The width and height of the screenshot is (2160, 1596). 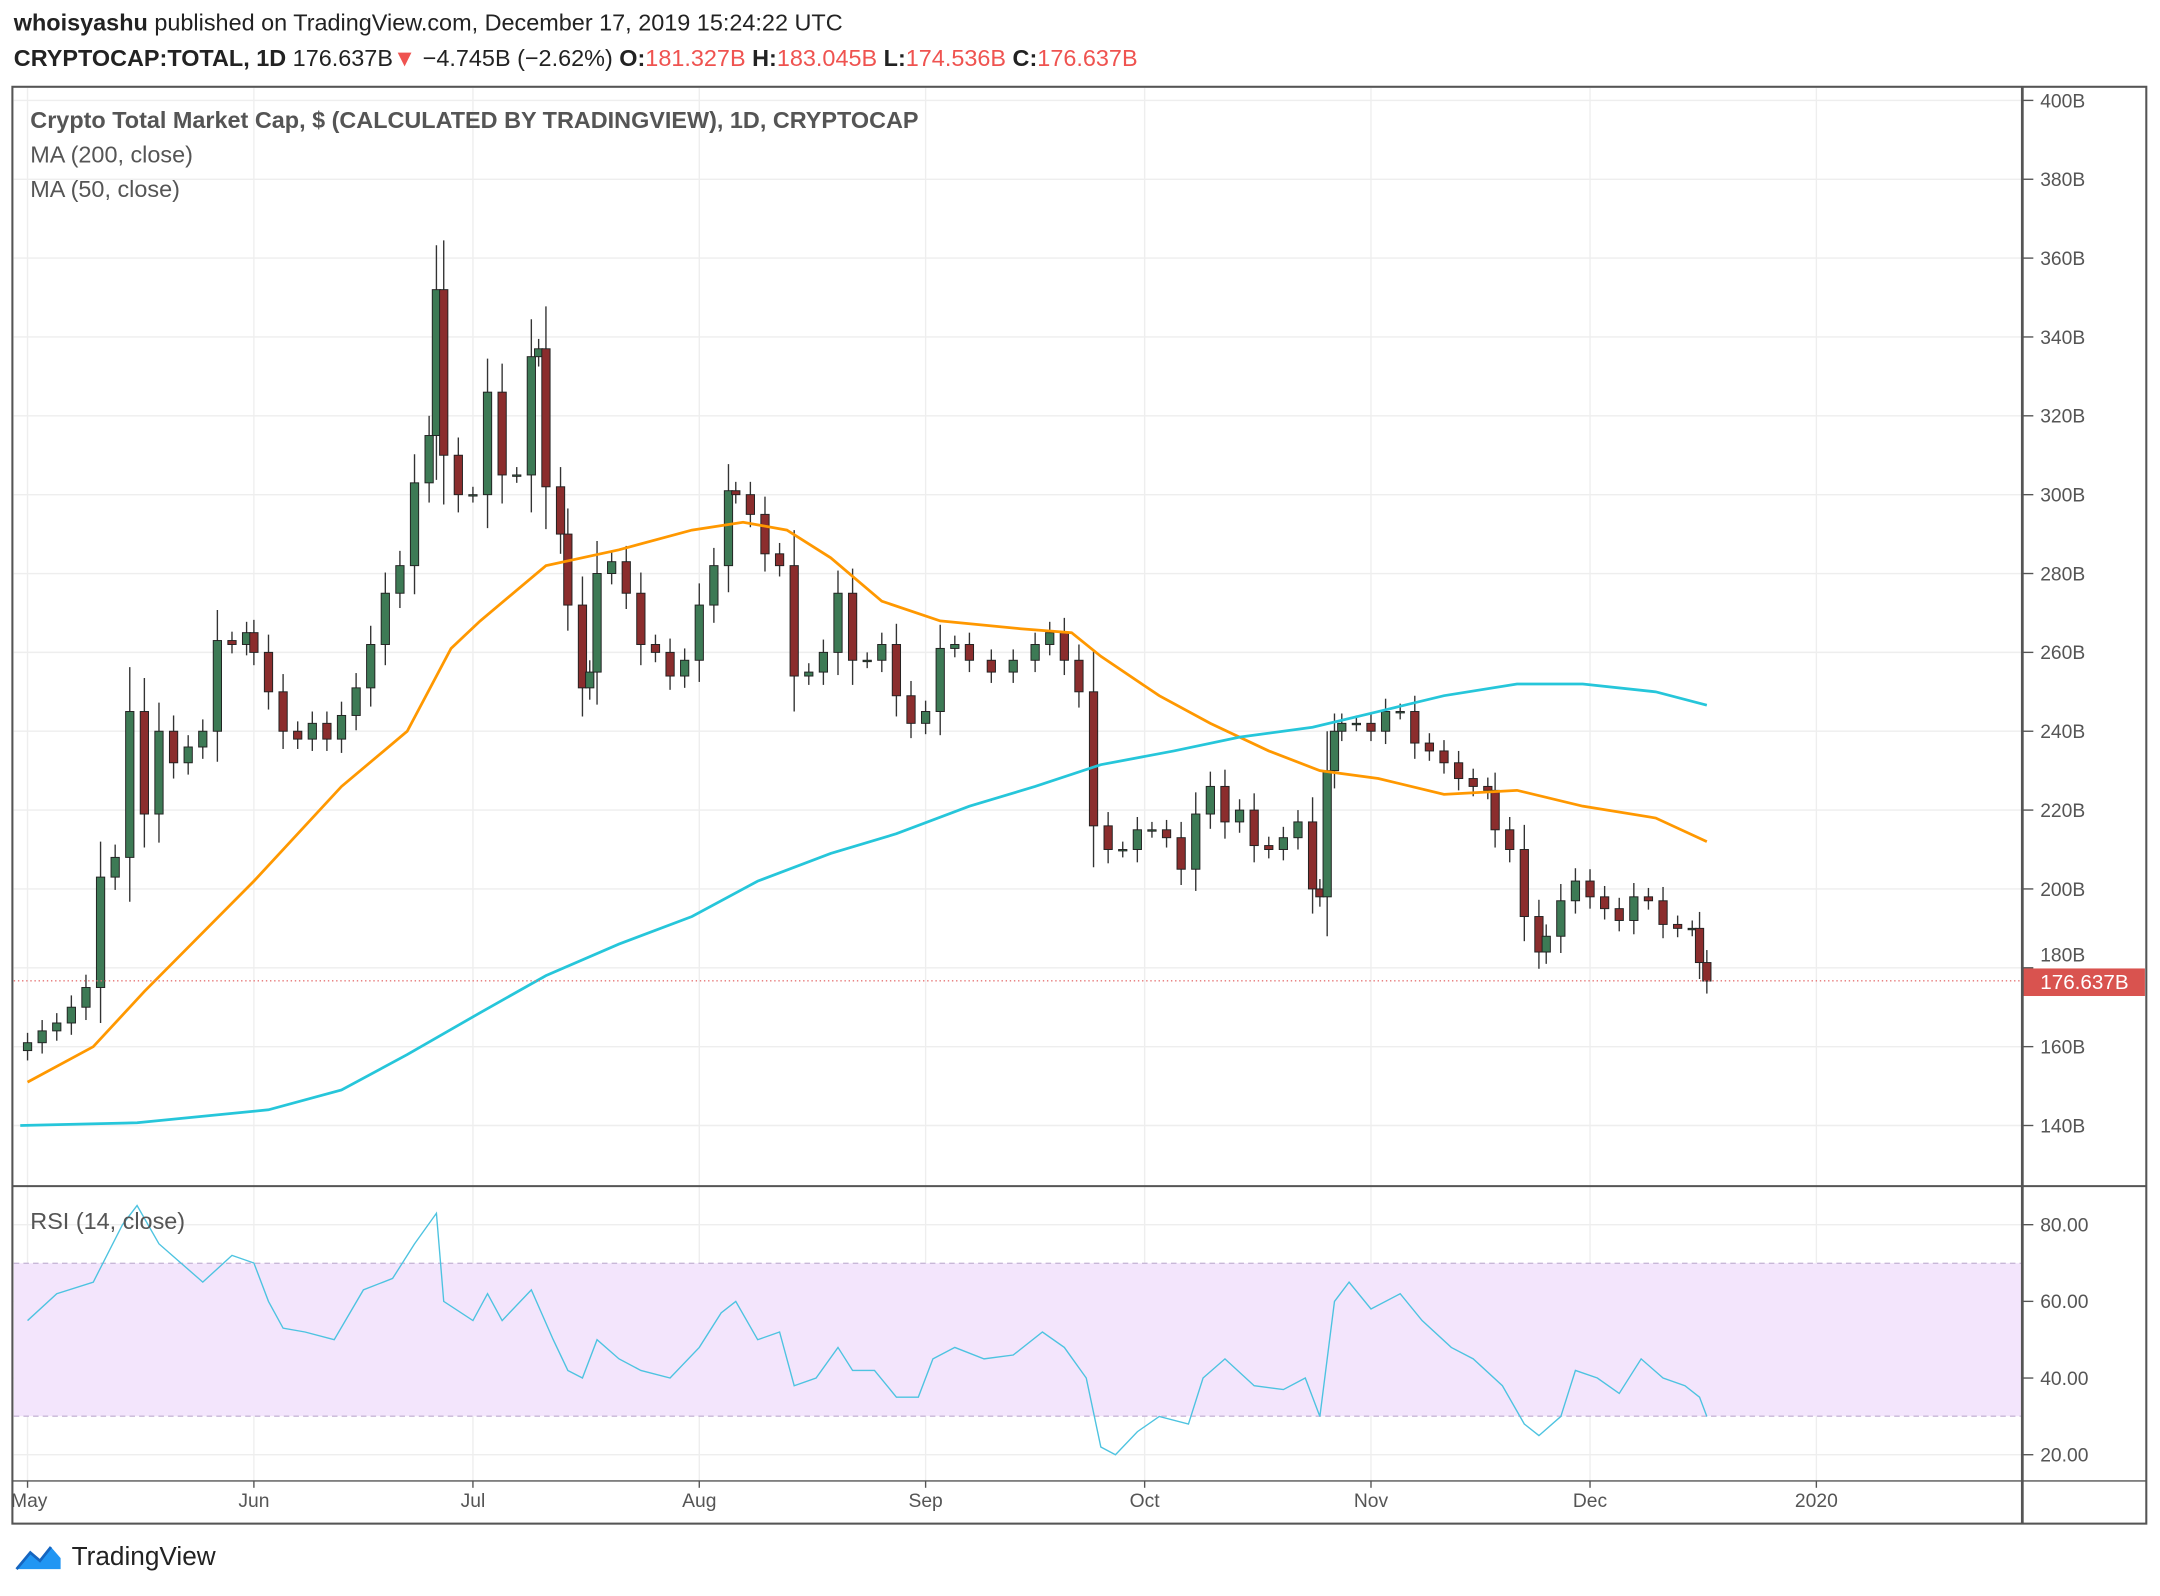 I want to click on rsi-legend: RSI (14, close), so click(x=107, y=1221).